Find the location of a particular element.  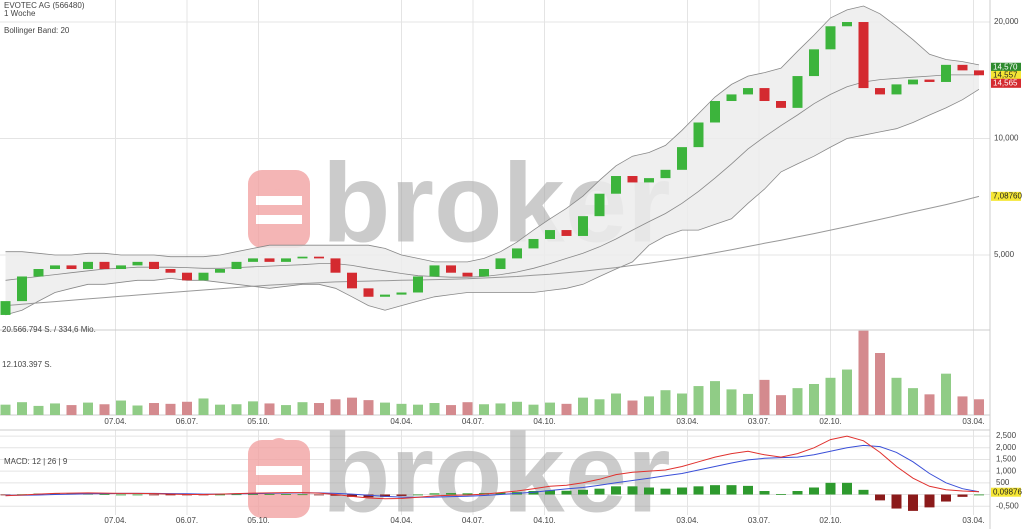

watermark: broker is located at coordinates (459, 470).